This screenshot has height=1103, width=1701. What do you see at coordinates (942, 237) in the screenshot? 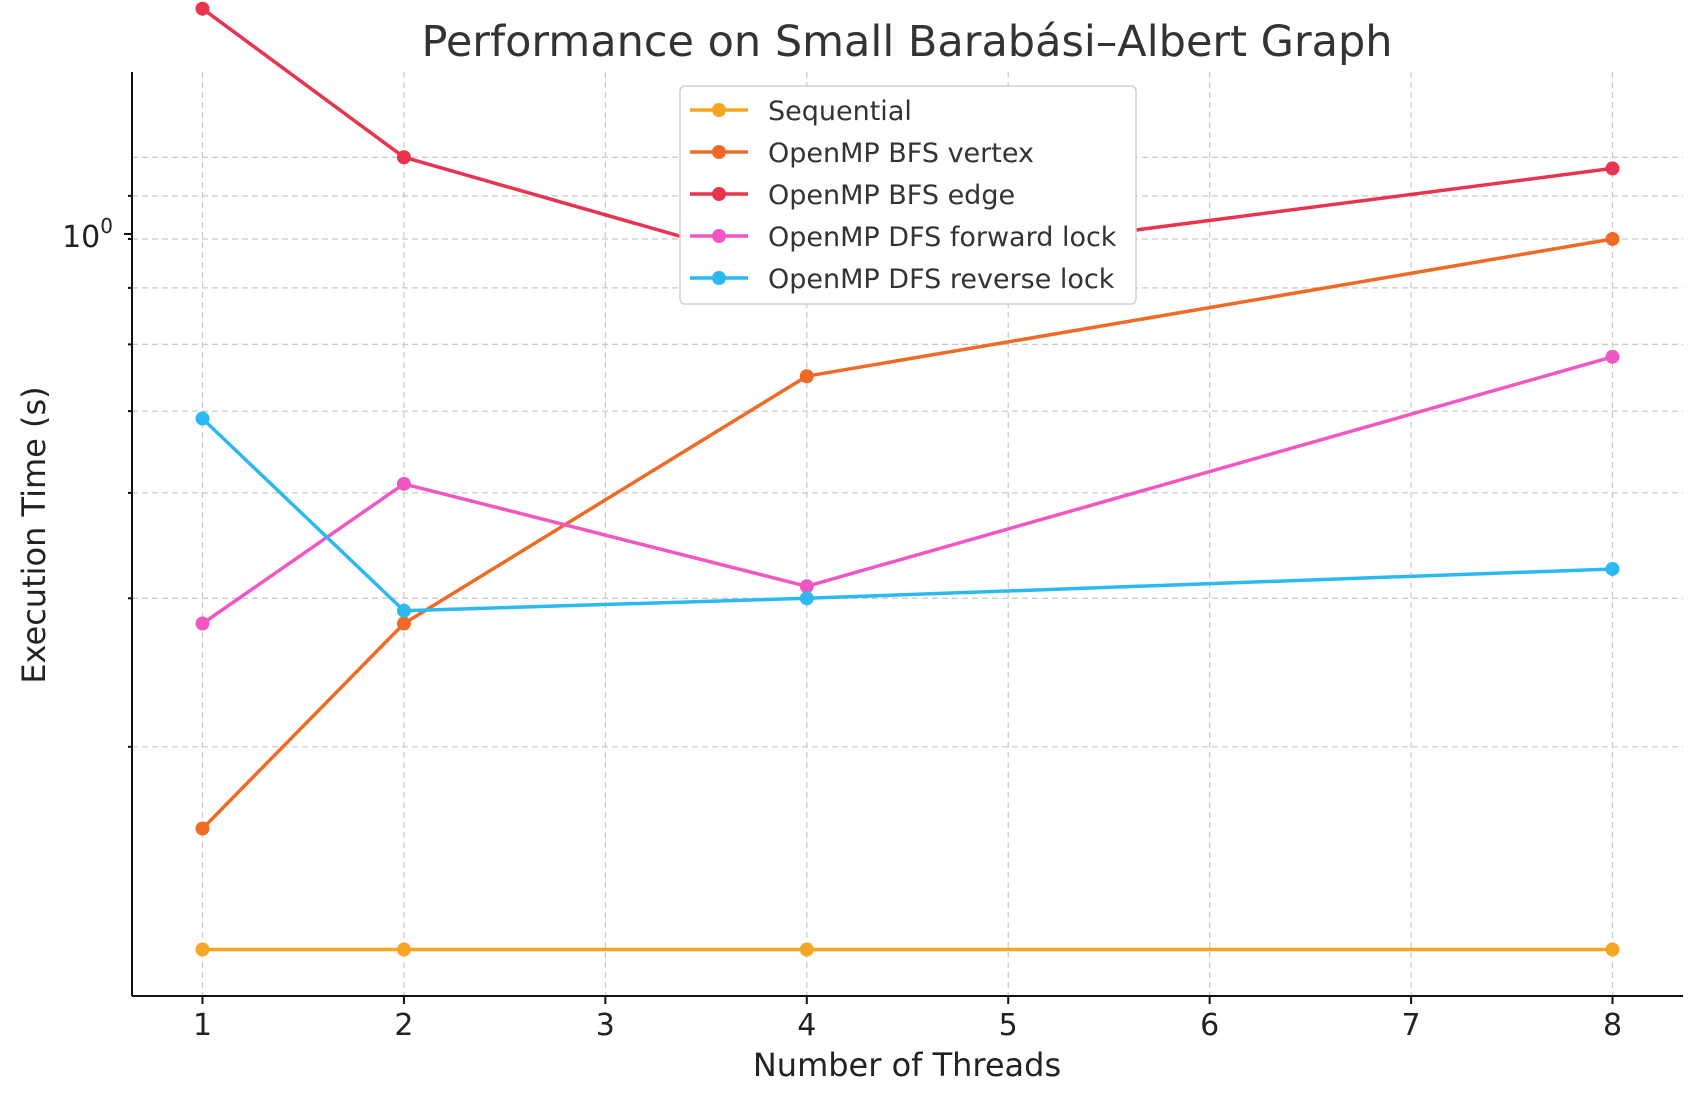
I see `legend-label: OpenMP DFS forward lock` at bounding box center [942, 237].